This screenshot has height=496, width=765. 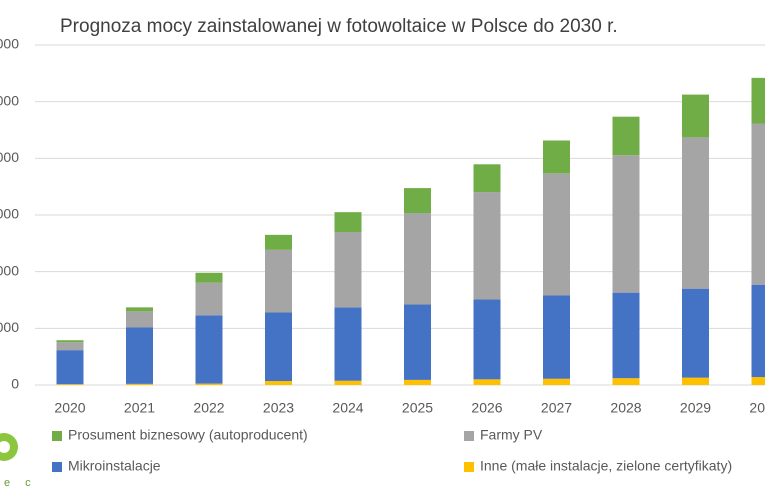 I want to click on x-tick-label: 2021, so click(x=139, y=408).